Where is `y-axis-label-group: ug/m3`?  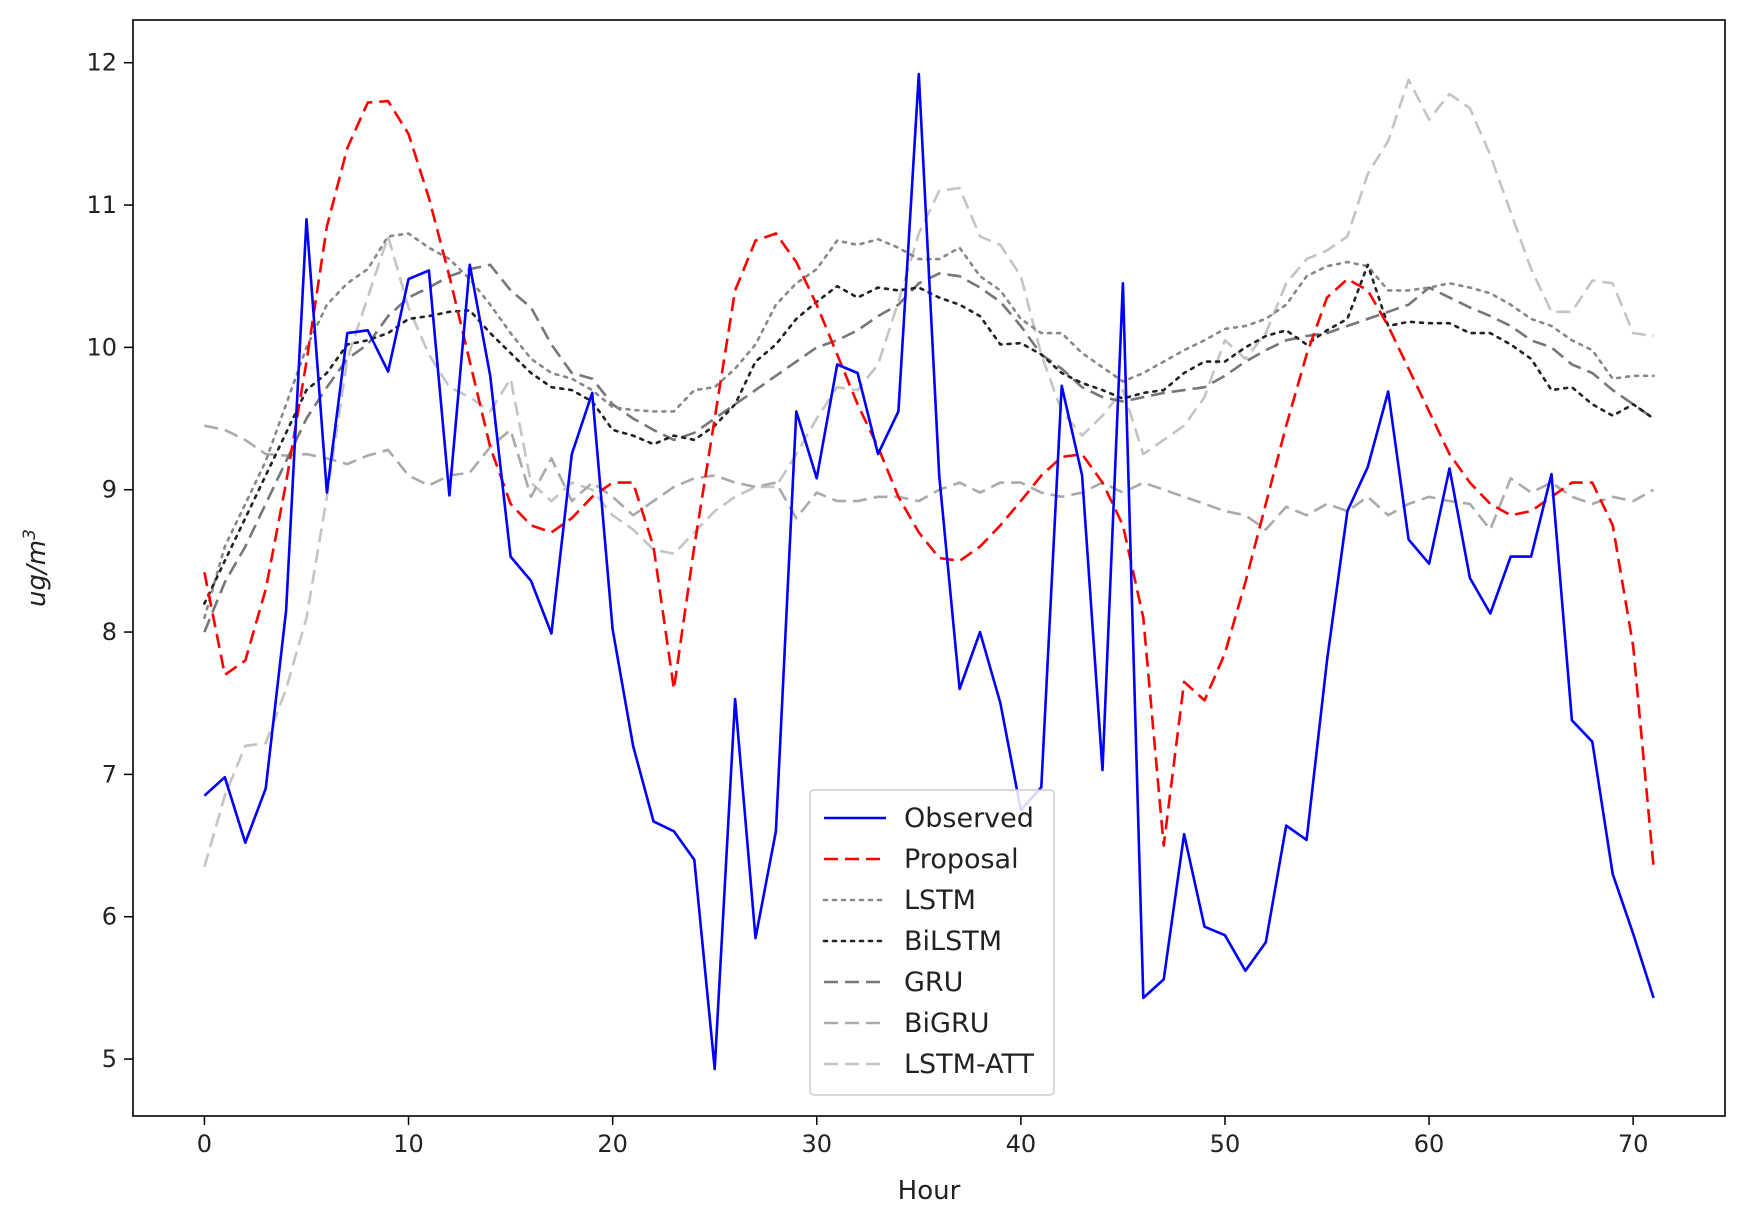 y-axis-label-group: ug/m3 is located at coordinates (36, 568).